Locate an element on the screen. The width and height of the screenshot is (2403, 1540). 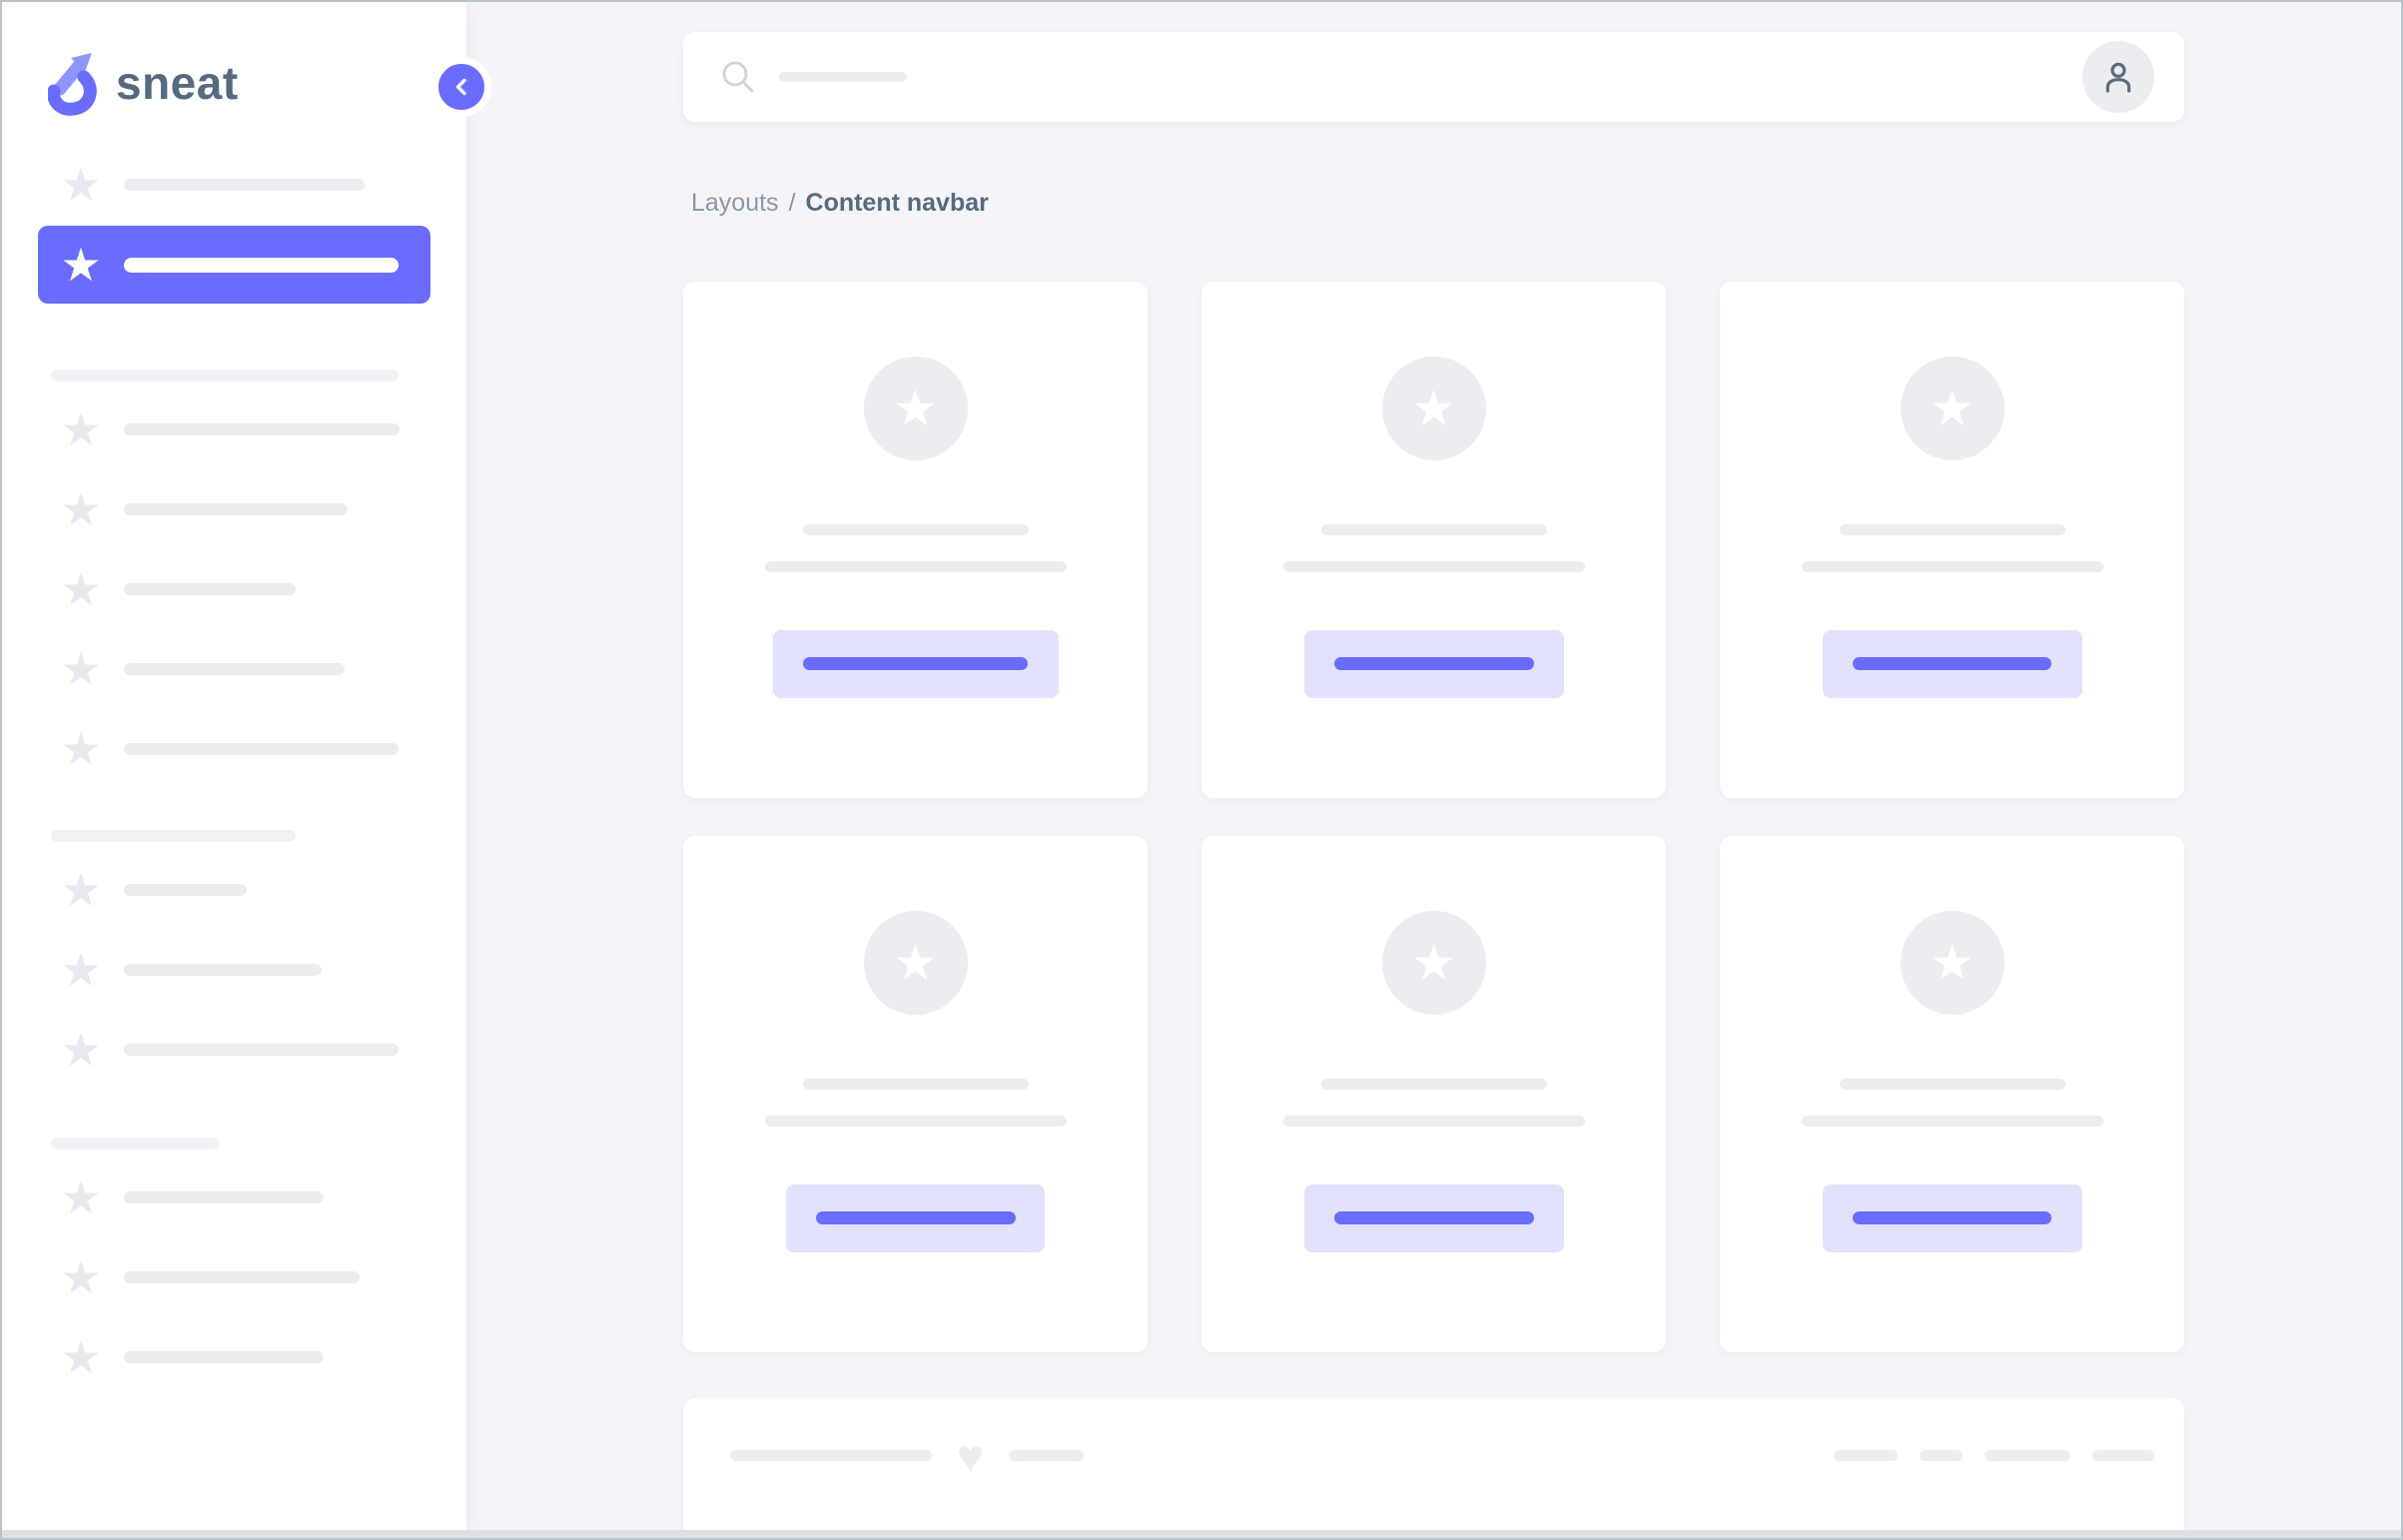
chevron-left-icon is located at coordinates (461, 87).